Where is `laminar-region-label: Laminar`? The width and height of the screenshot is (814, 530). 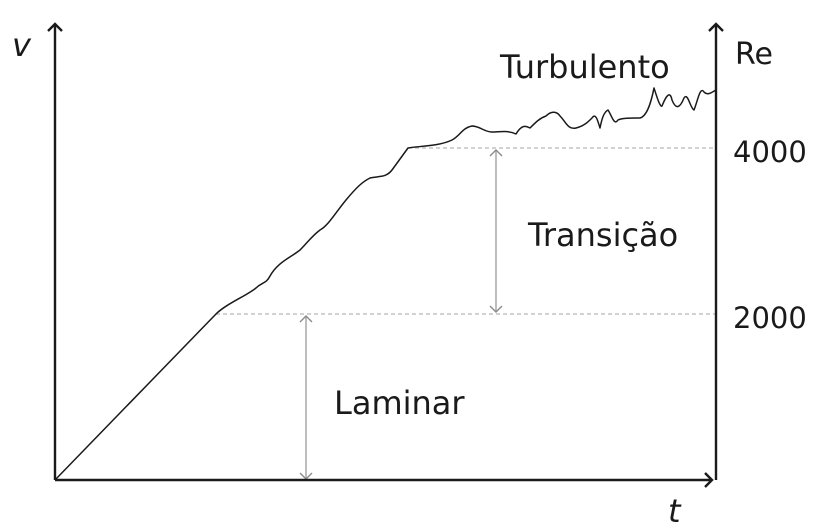 laminar-region-label: Laminar is located at coordinates (399, 403).